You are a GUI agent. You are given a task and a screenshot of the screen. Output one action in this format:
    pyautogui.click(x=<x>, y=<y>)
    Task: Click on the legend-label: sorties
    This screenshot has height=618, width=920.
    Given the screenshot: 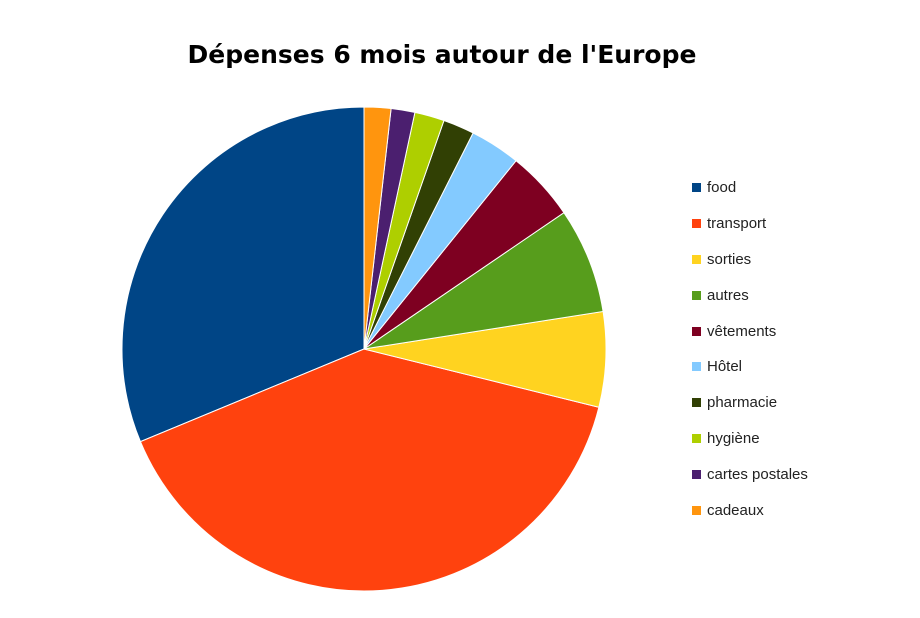 What is the action you would take?
    pyautogui.click(x=729, y=259)
    